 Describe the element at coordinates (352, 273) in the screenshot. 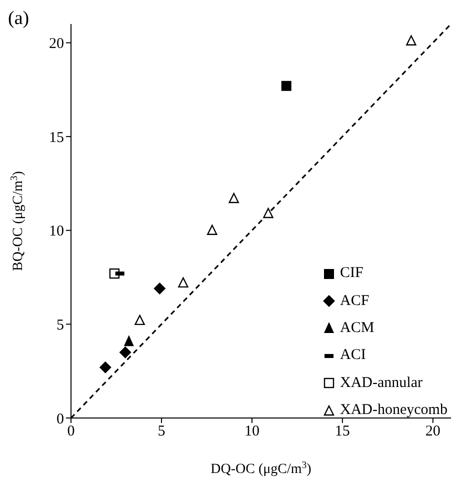

I see `legend-label: CIF` at that location.